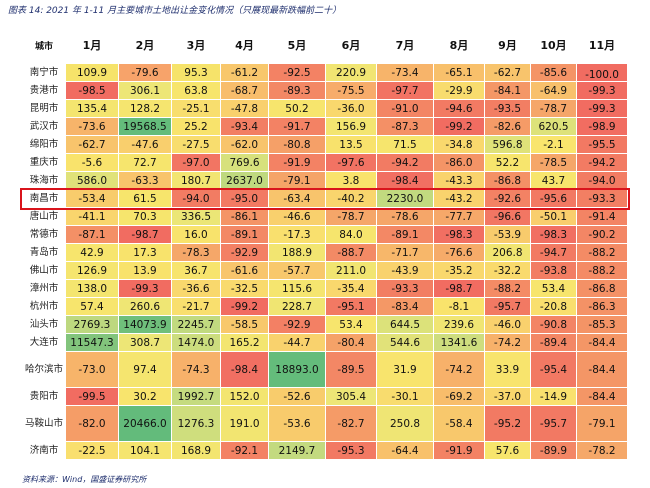  What do you see at coordinates (405, 423) in the screenshot?
I see `value-cell: 250.8` at bounding box center [405, 423].